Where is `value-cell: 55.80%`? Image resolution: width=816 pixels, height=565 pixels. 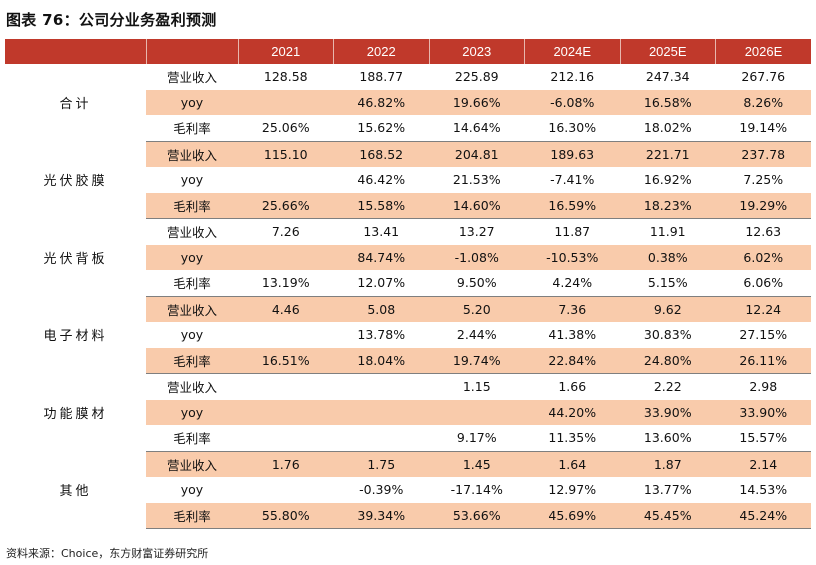
value-cell: 55.80% is located at coordinates (286, 515).